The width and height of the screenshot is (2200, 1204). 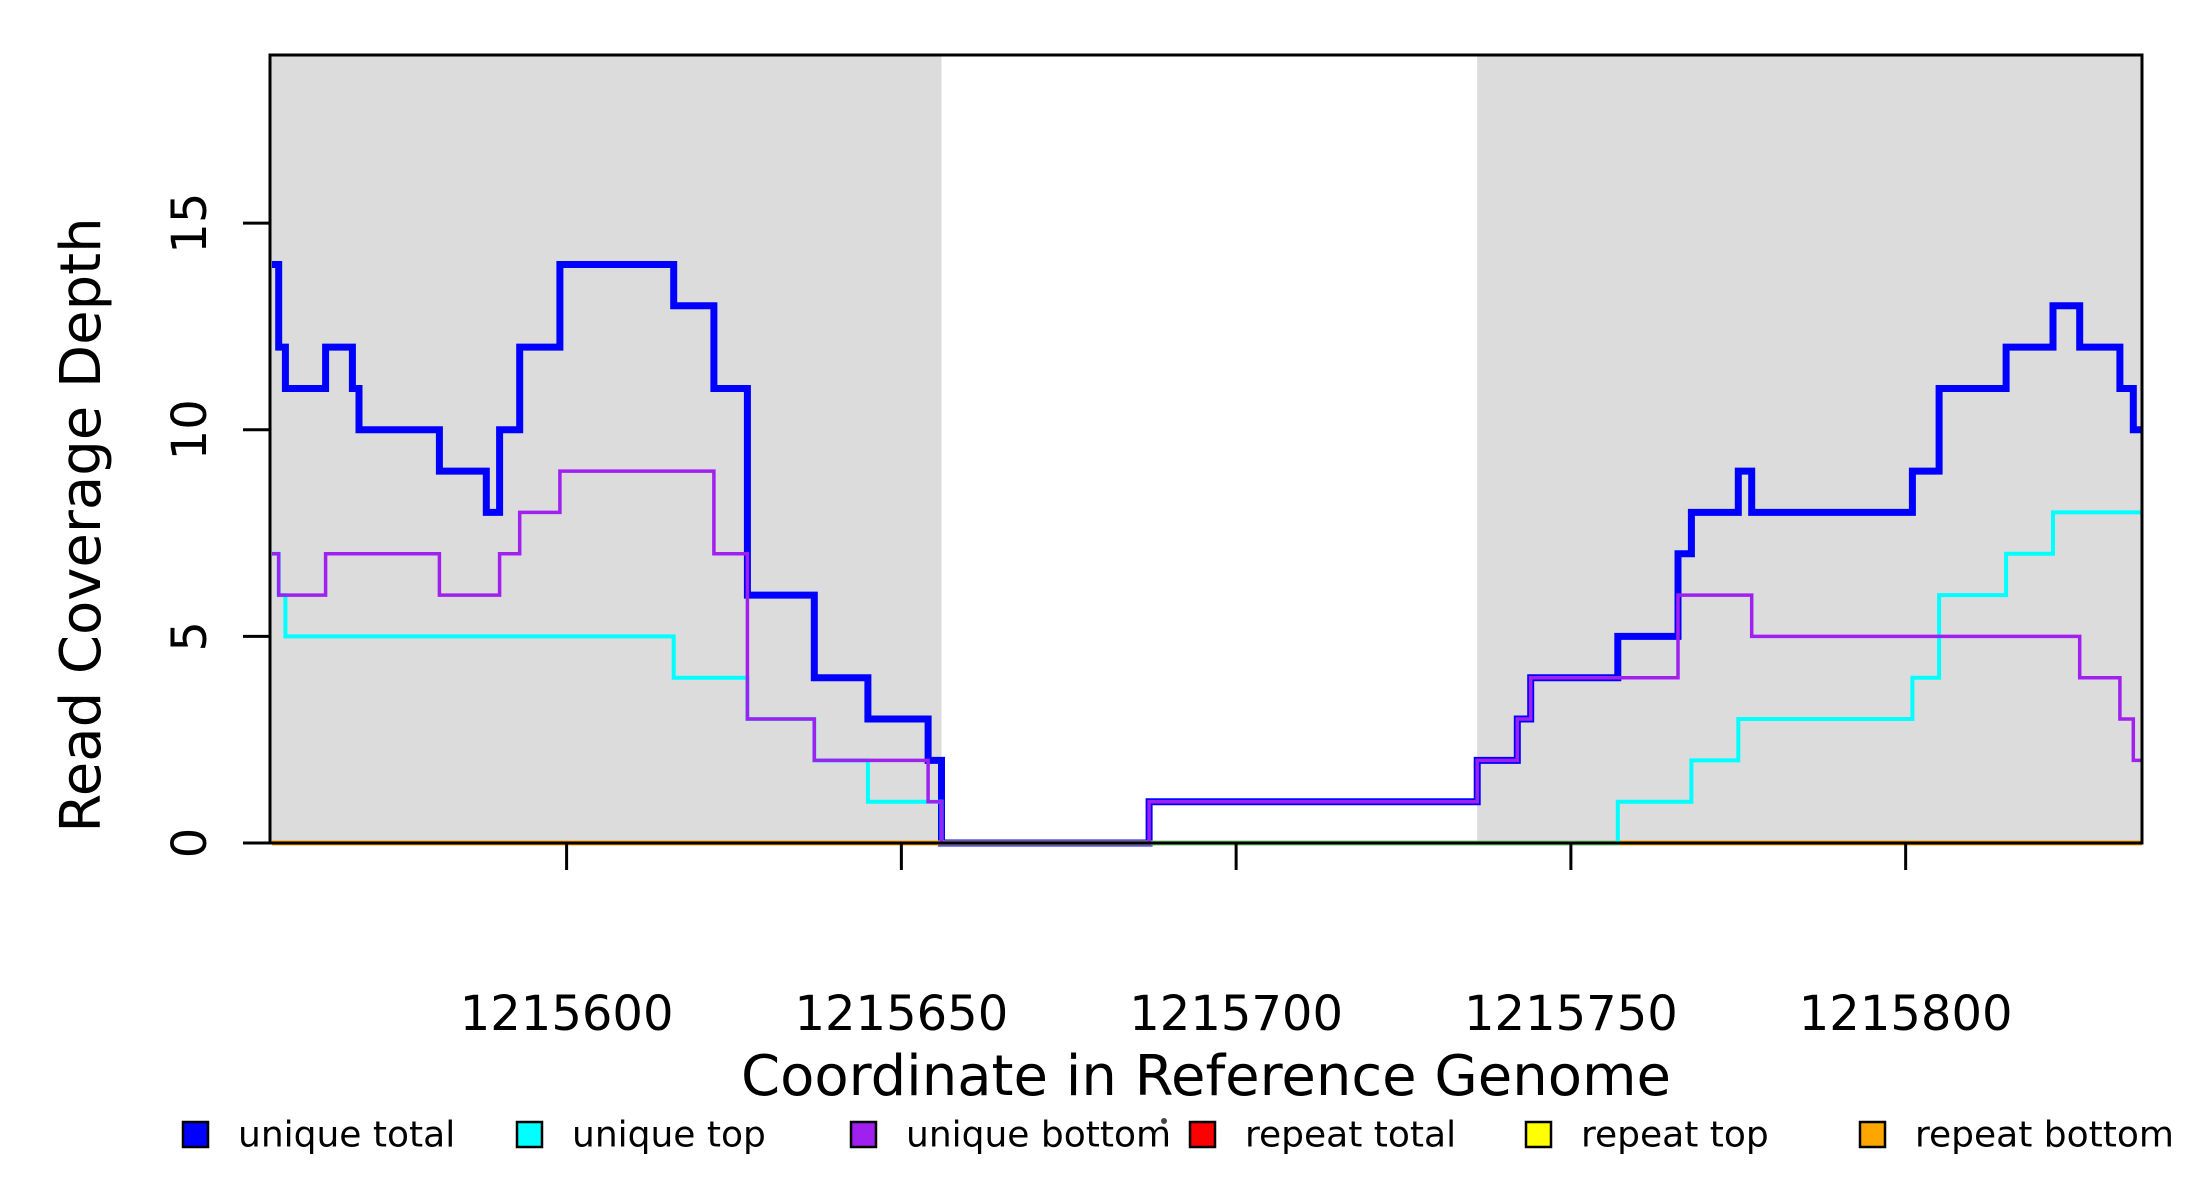 What do you see at coordinates (529, 1134) in the screenshot?
I see `legend-swatch-unique-top` at bounding box center [529, 1134].